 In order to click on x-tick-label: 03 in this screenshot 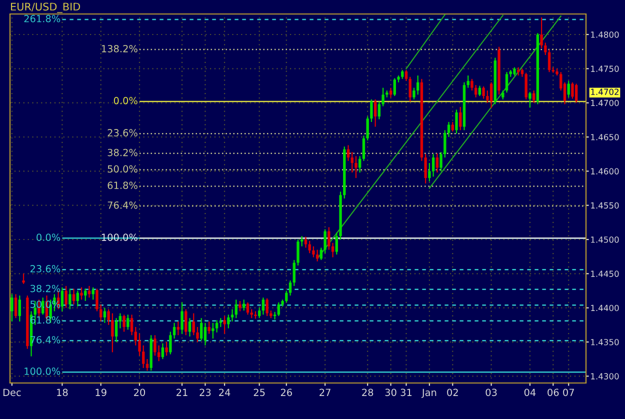, I will do `click(491, 392)`.